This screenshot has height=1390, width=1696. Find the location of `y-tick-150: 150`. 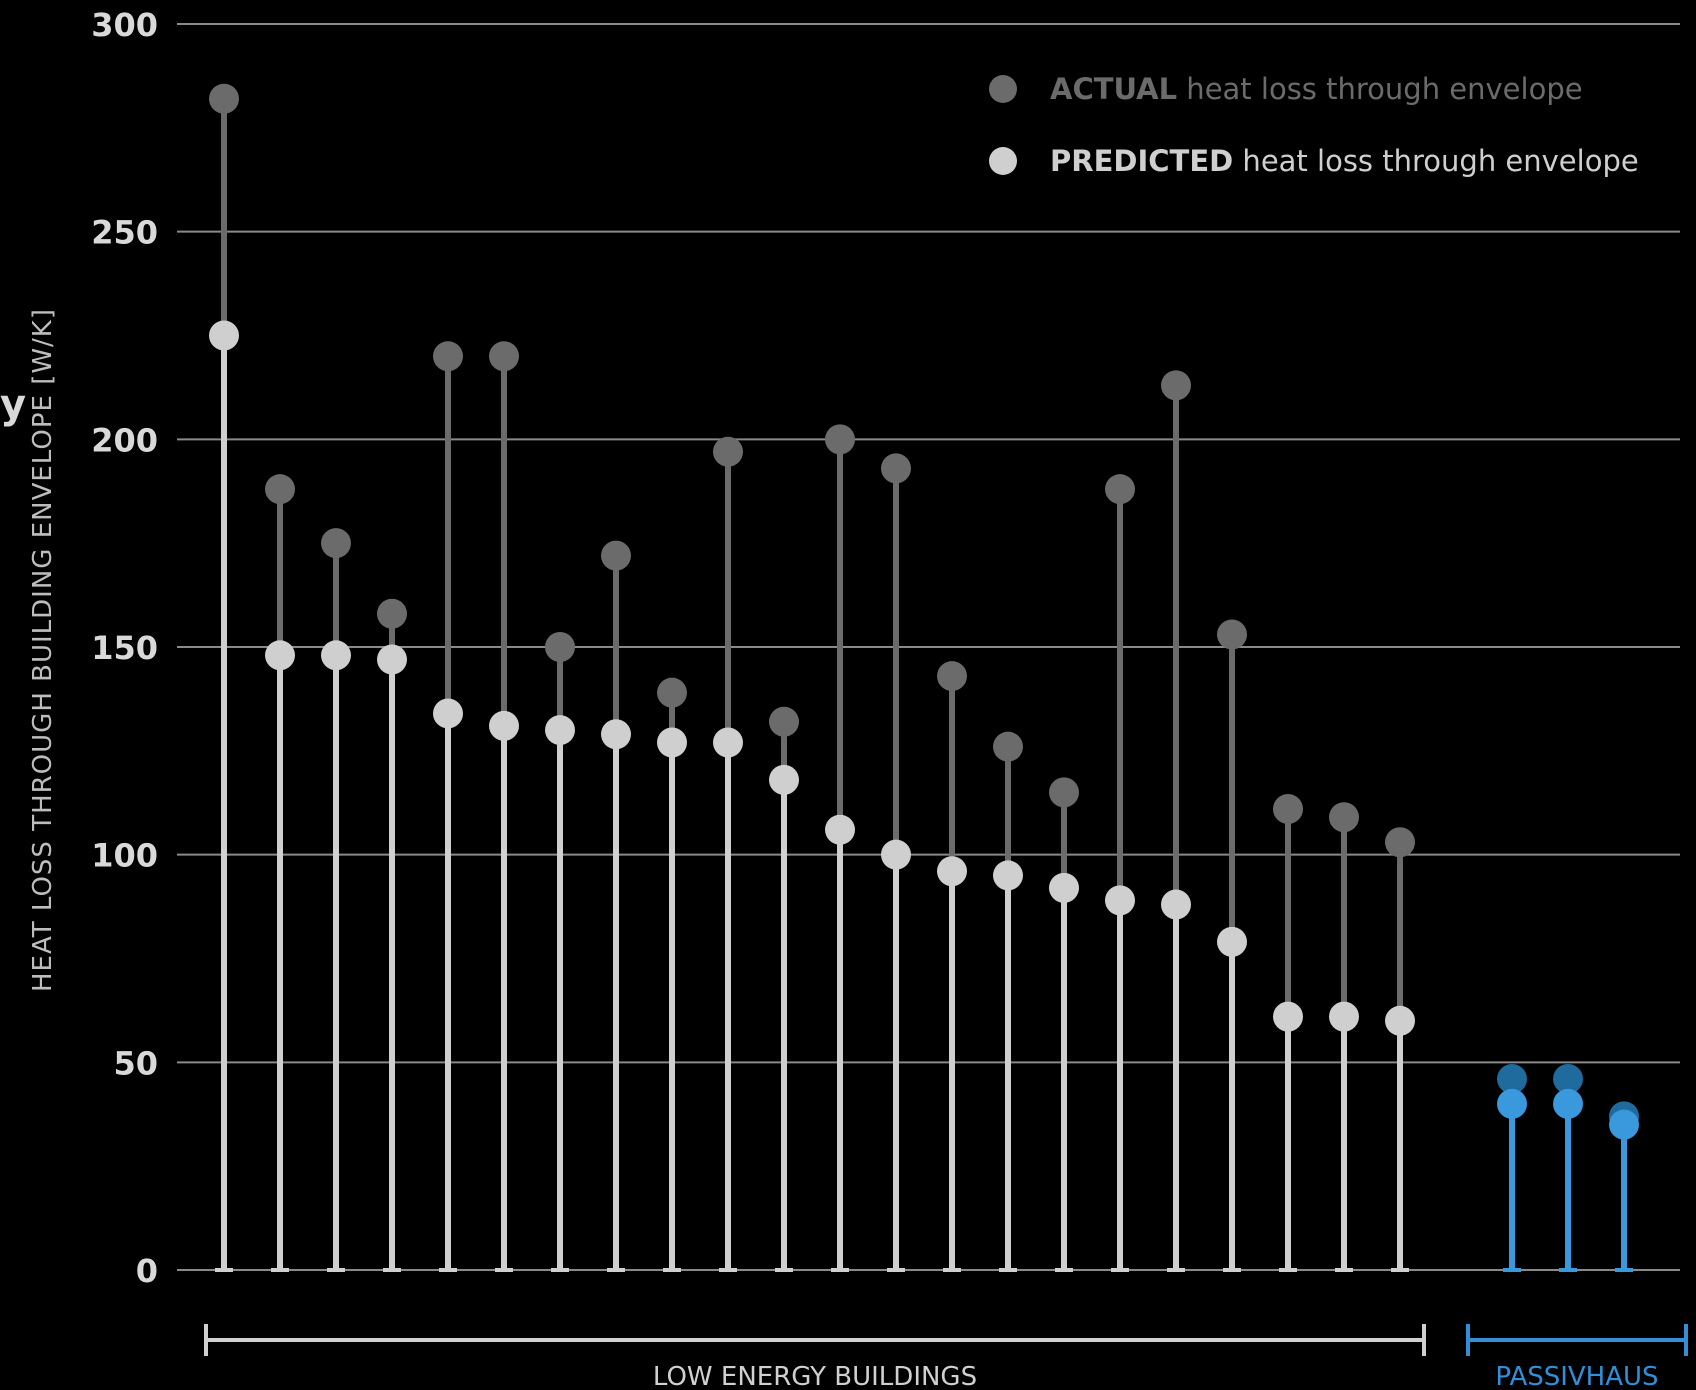

y-tick-150: 150 is located at coordinates (124, 648).